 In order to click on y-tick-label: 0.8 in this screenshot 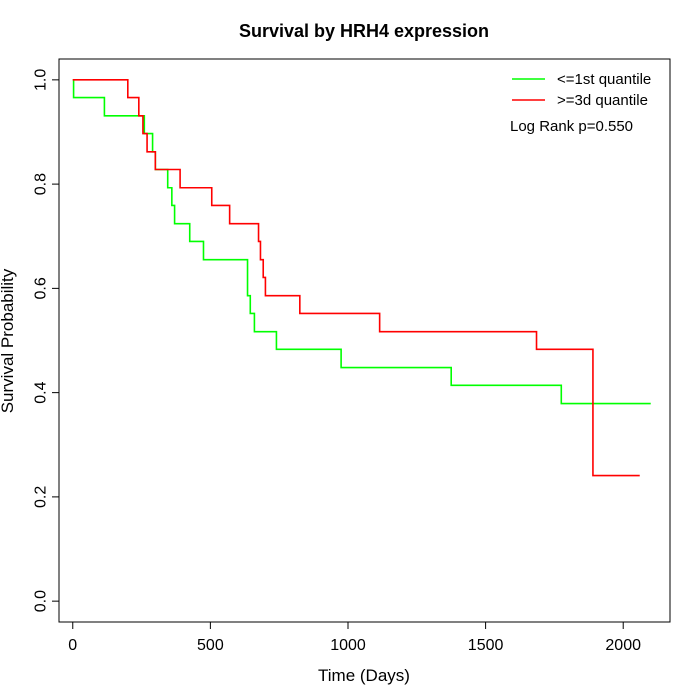, I will do `click(41, 184)`.